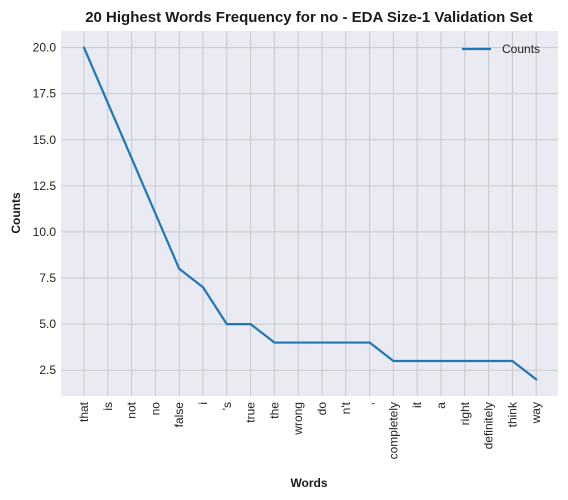 Image resolution: width=568 pixels, height=500 pixels. Describe the element at coordinates (203, 403) in the screenshot. I see `x-tick-label: i` at that location.